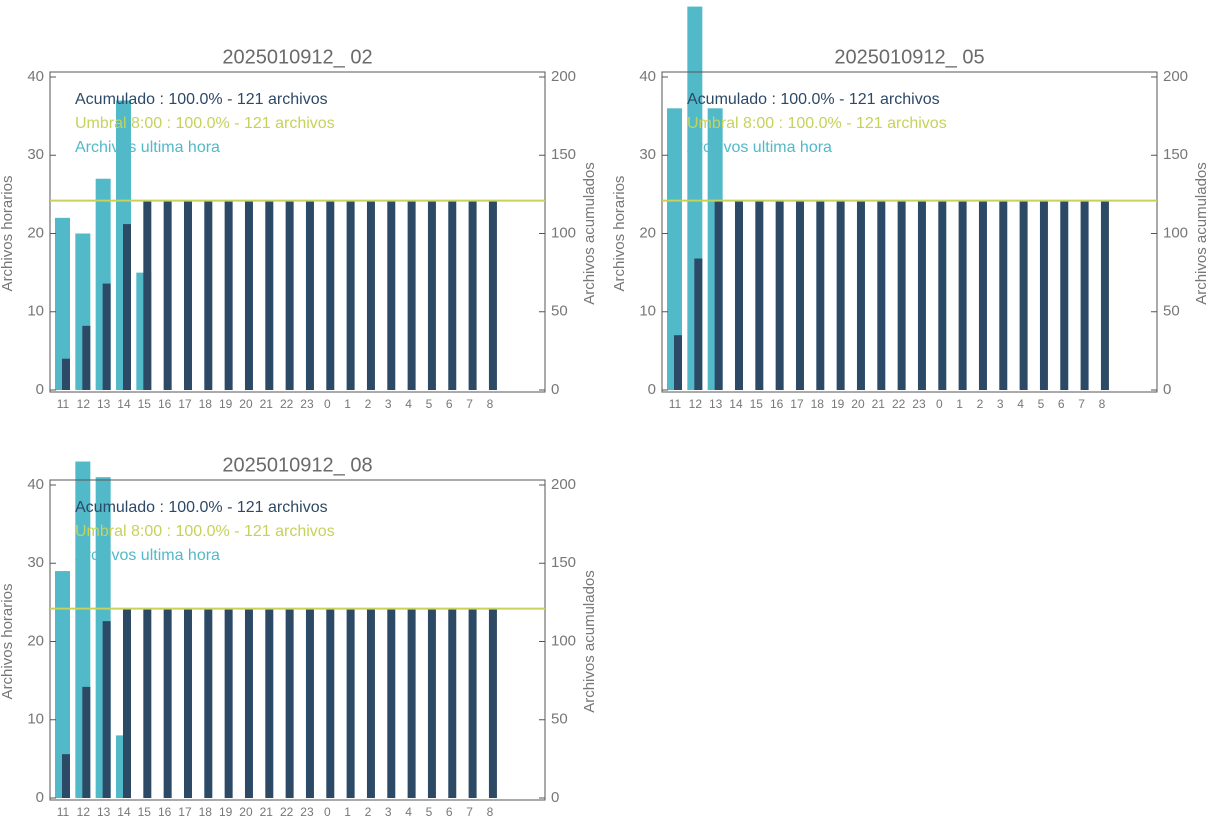 Image resolution: width=1206 pixels, height=820 pixels. What do you see at coordinates (185, 404) in the screenshot?
I see `x-tick-label: 17` at bounding box center [185, 404].